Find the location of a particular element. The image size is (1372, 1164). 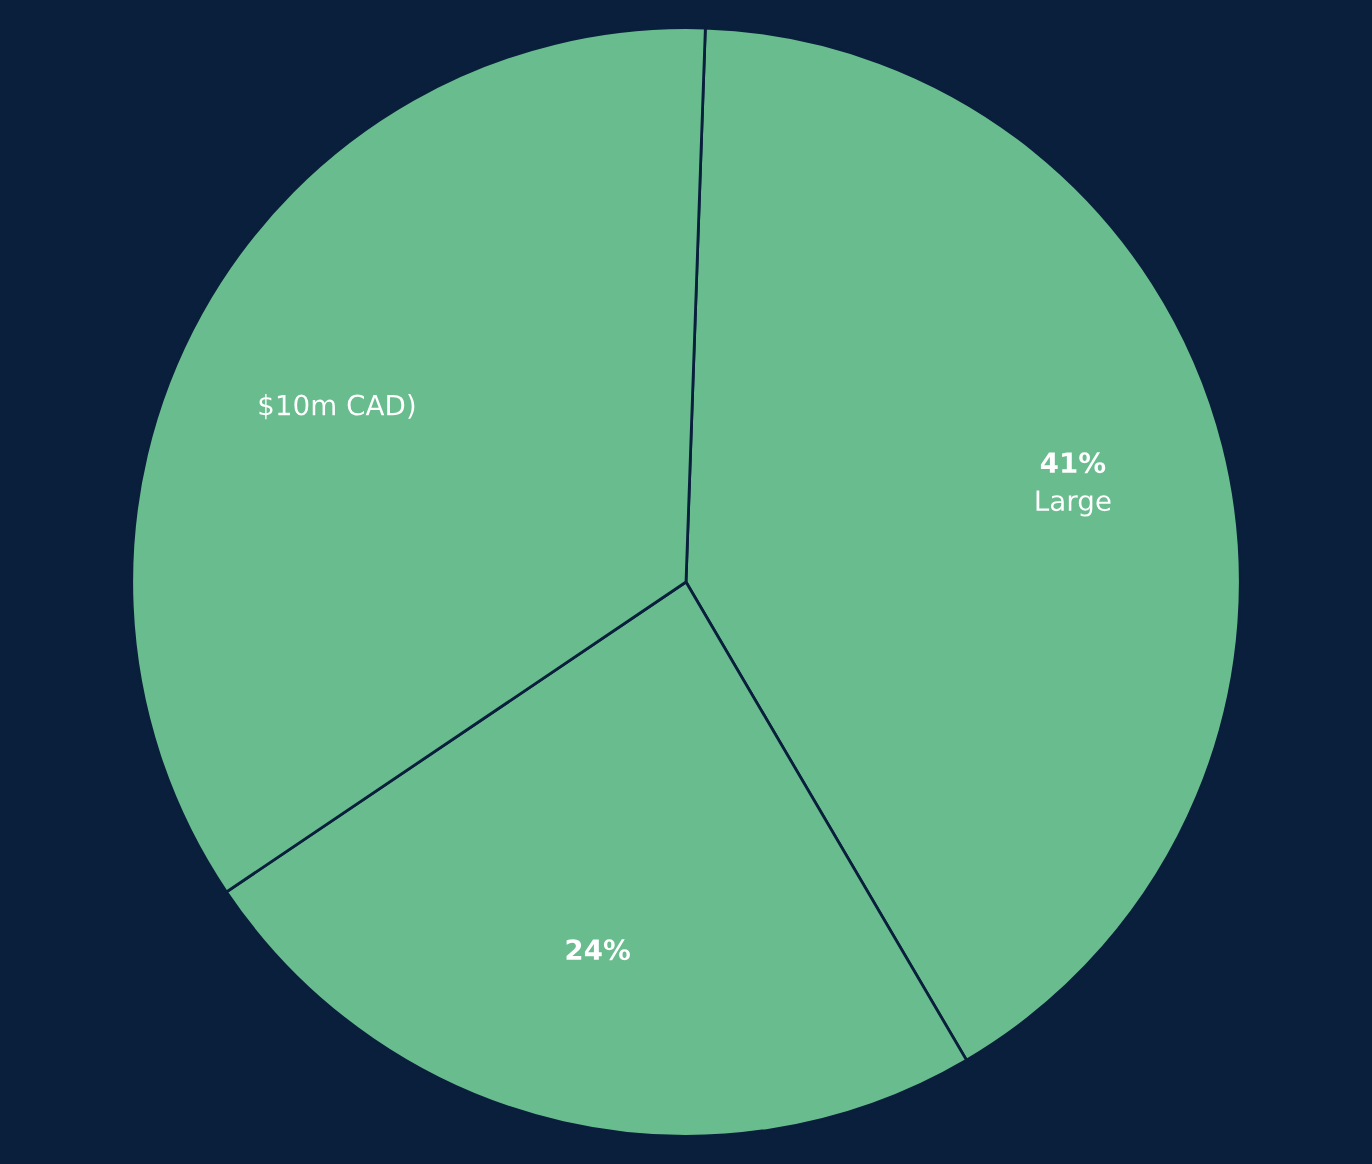

data-label: 24% is located at coordinates (598, 950).